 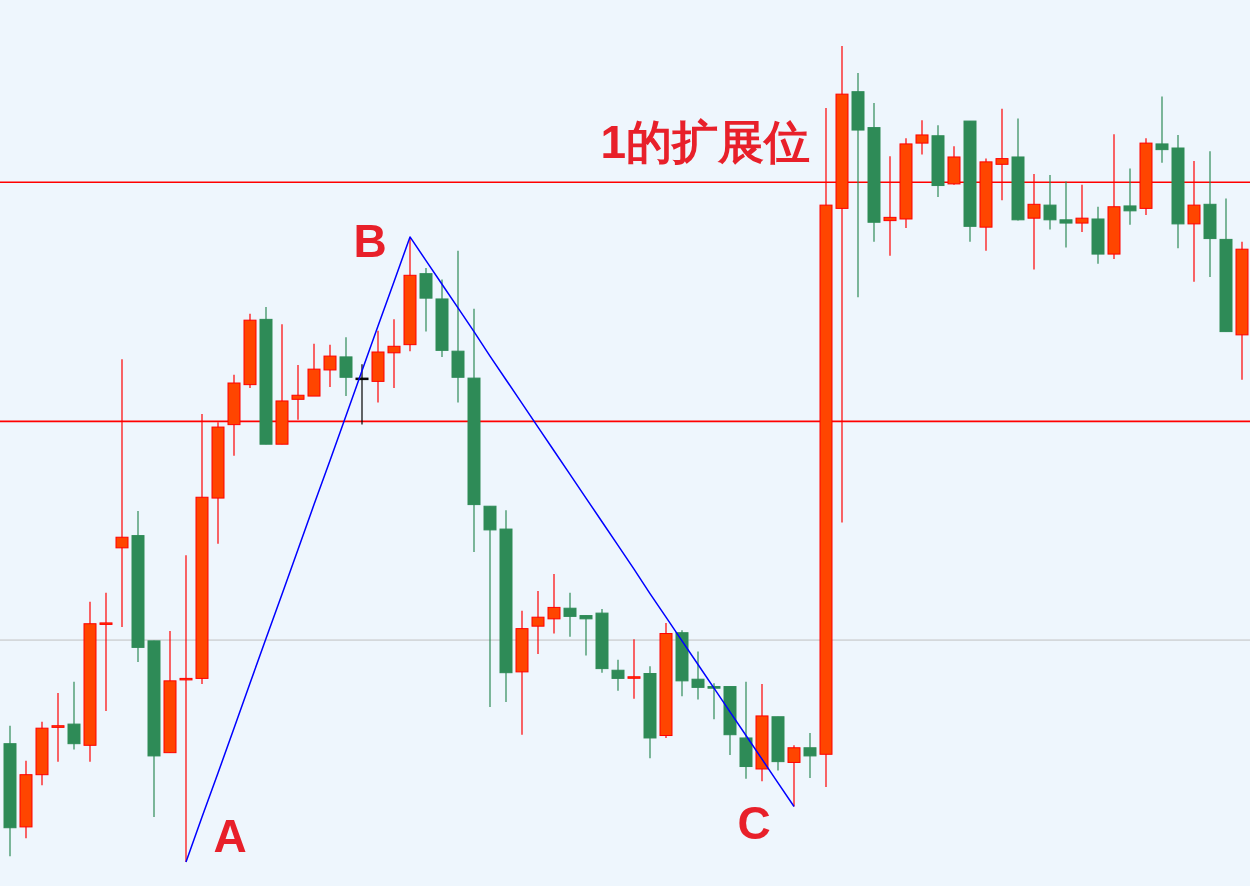 I want to click on annotation: 1的扩展位, so click(x=705, y=142).